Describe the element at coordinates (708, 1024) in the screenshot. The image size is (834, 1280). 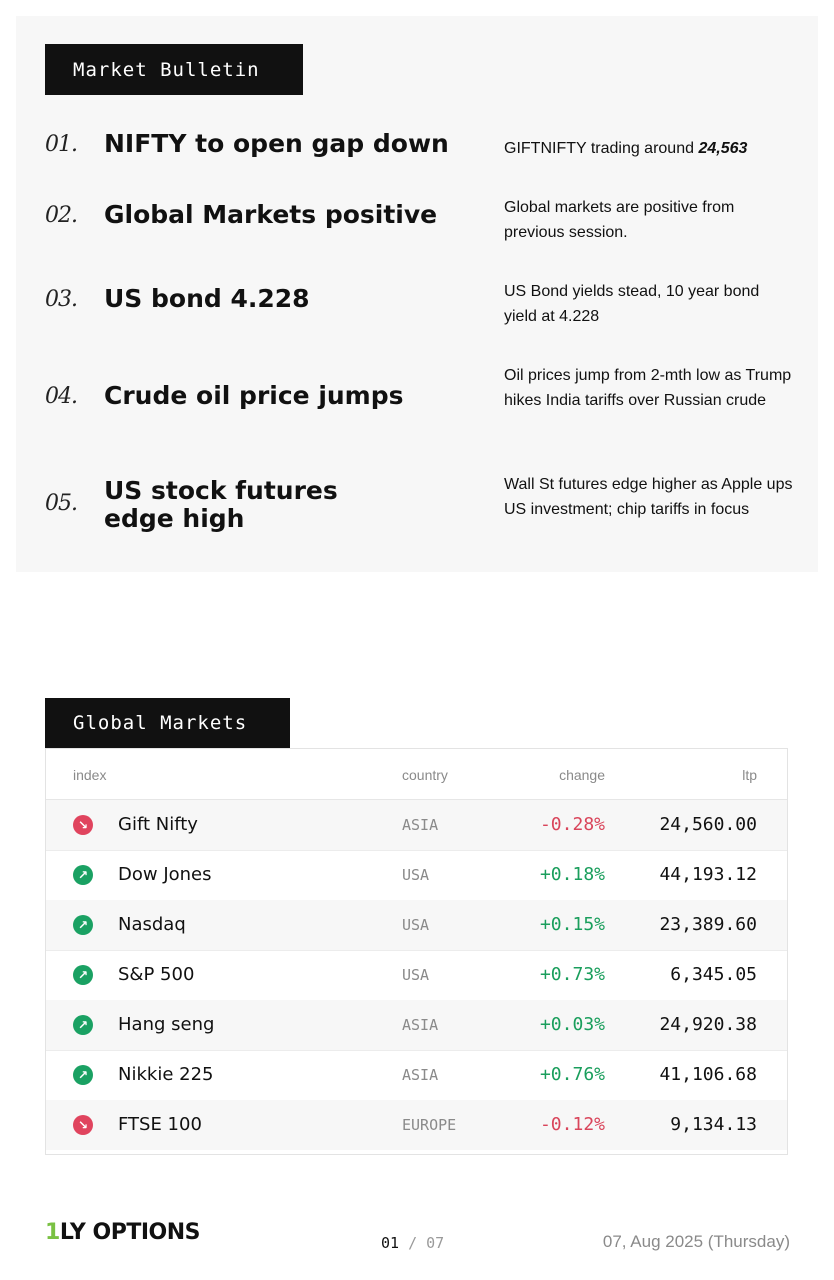
I see `index-ltp: 24,920.38` at that location.